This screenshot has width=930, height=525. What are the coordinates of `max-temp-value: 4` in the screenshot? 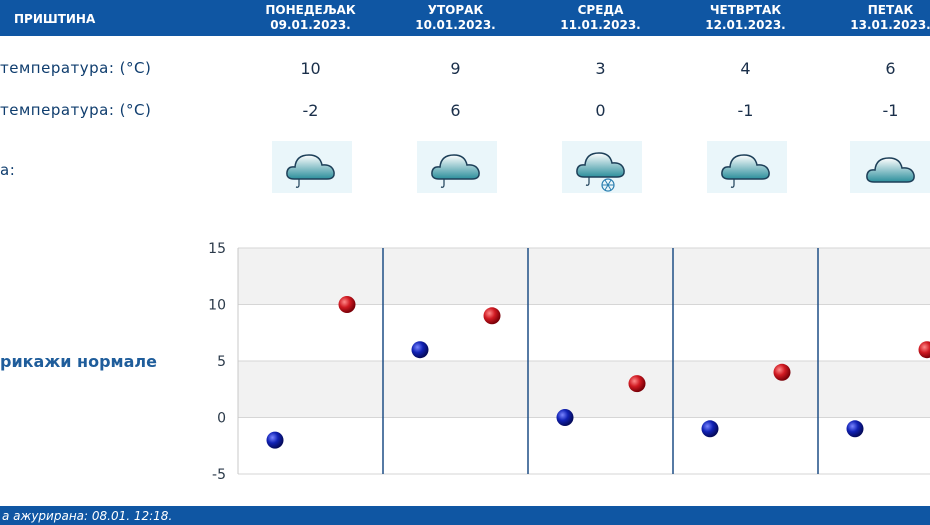 It's located at (745, 68).